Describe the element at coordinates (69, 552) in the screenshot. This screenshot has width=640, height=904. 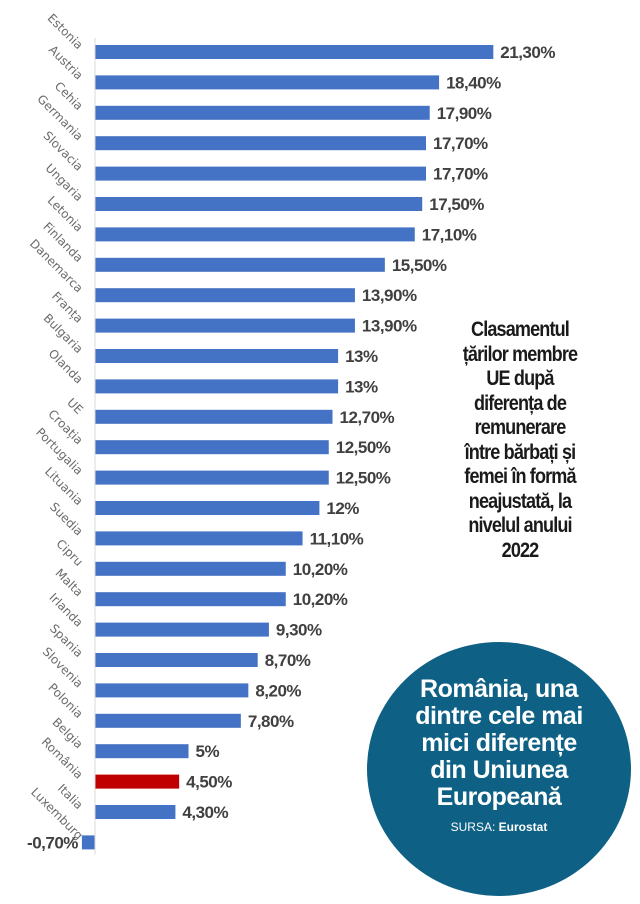
I see `category-label: Cipru` at that location.